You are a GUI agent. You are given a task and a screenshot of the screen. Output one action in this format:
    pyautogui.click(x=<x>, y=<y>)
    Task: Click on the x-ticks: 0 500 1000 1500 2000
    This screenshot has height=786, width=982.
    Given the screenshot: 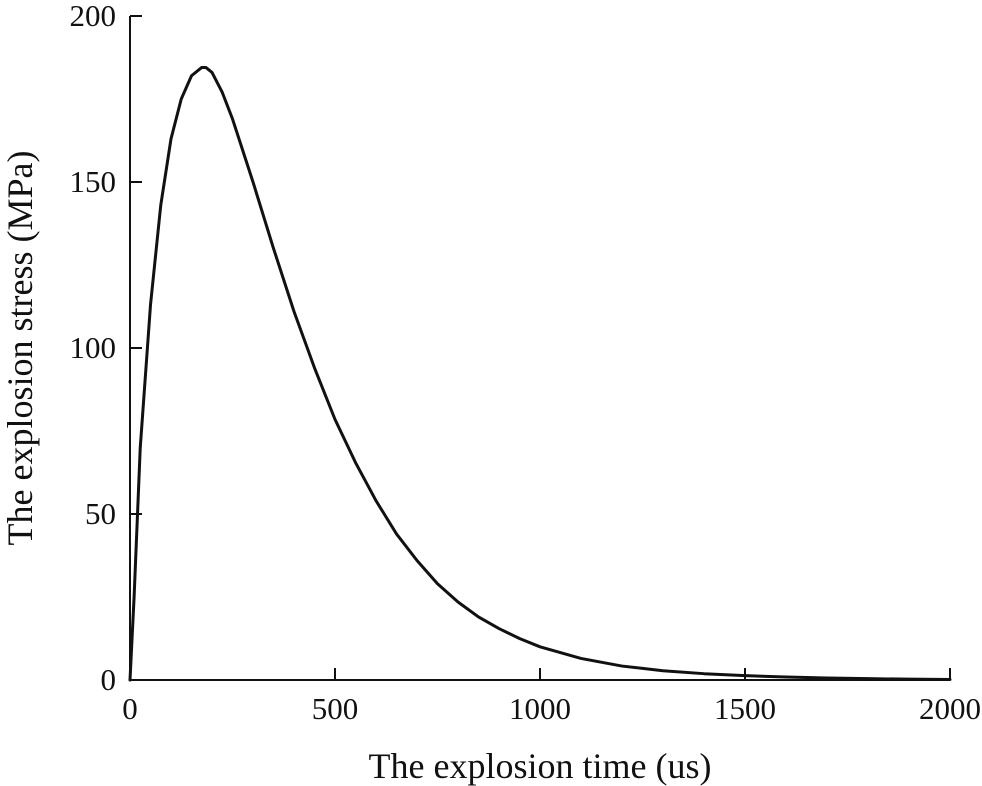 What is the action you would take?
    pyautogui.click(x=551, y=697)
    